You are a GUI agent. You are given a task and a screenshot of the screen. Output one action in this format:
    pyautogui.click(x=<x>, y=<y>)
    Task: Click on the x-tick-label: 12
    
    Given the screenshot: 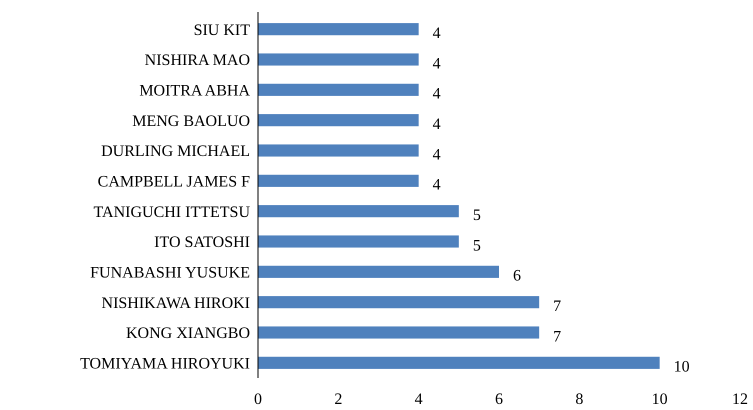 What is the action you would take?
    pyautogui.click(x=740, y=399)
    